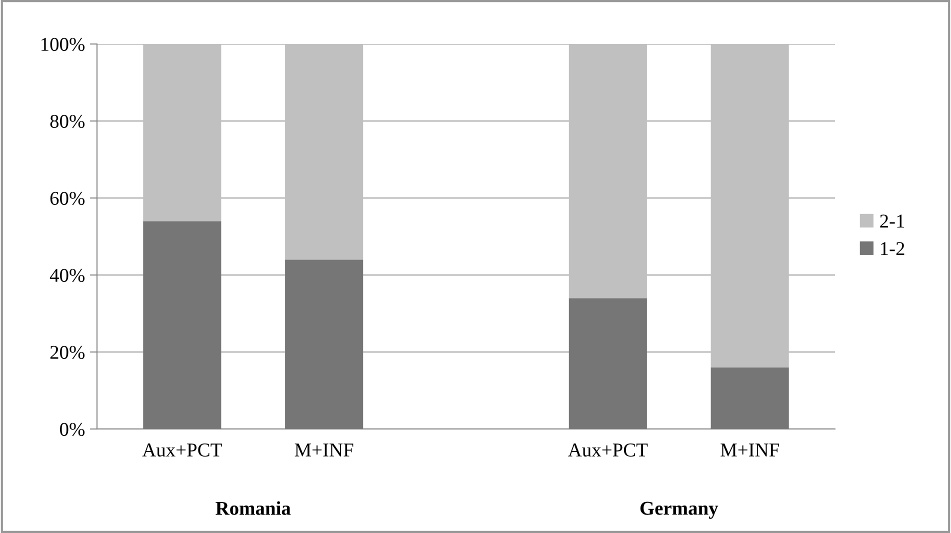 The height and width of the screenshot is (533, 951). I want to click on legend-label: 2-1, so click(892, 221).